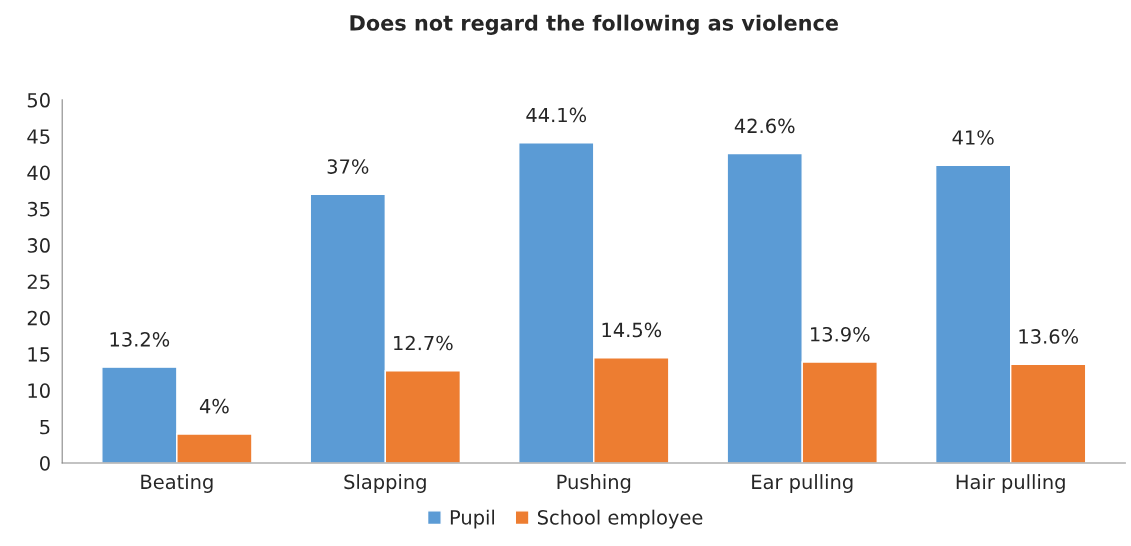 Image resolution: width=1131 pixels, height=546 pixels. I want to click on data-label: 13.2%, so click(140, 339).